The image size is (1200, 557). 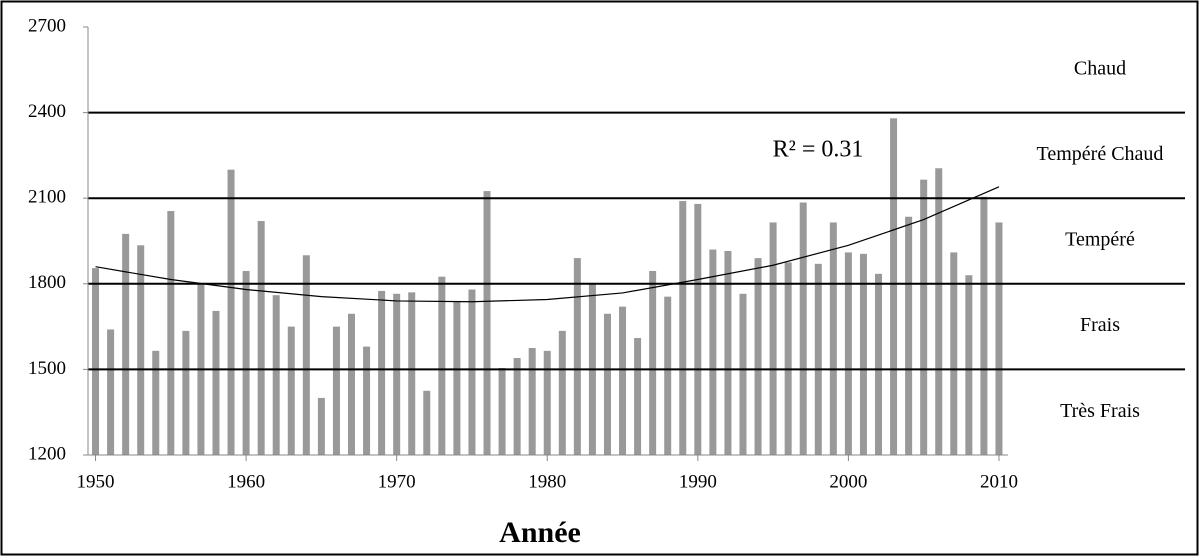 I want to click on x-axis-title: Année, so click(x=540, y=532).